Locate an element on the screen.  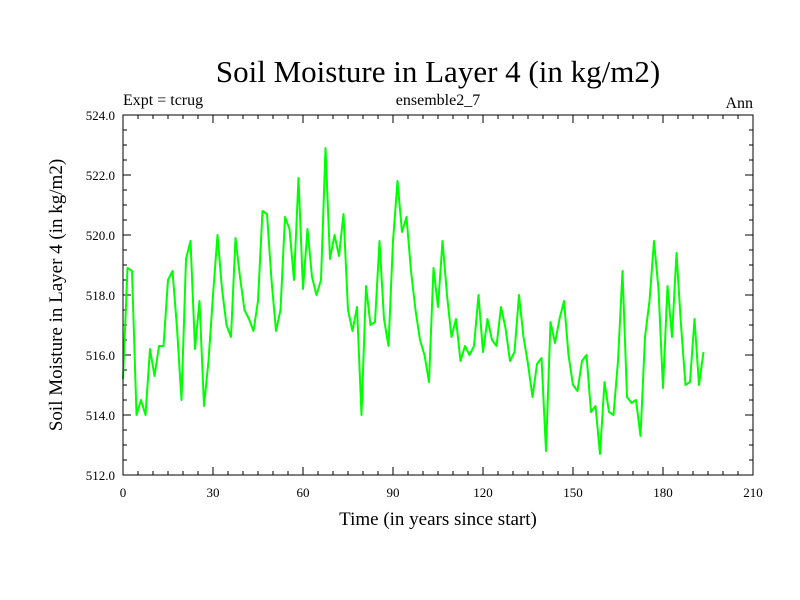
x-tick-label: 90 is located at coordinates (393, 492).